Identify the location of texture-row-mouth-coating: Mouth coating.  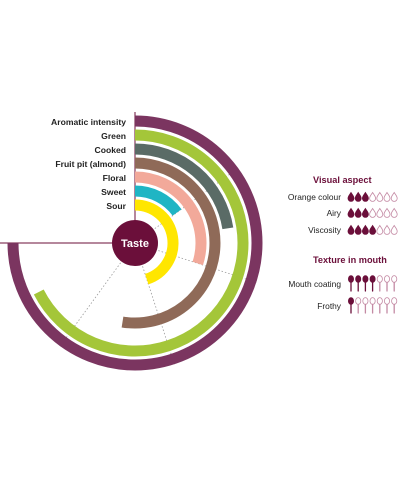
(343, 283).